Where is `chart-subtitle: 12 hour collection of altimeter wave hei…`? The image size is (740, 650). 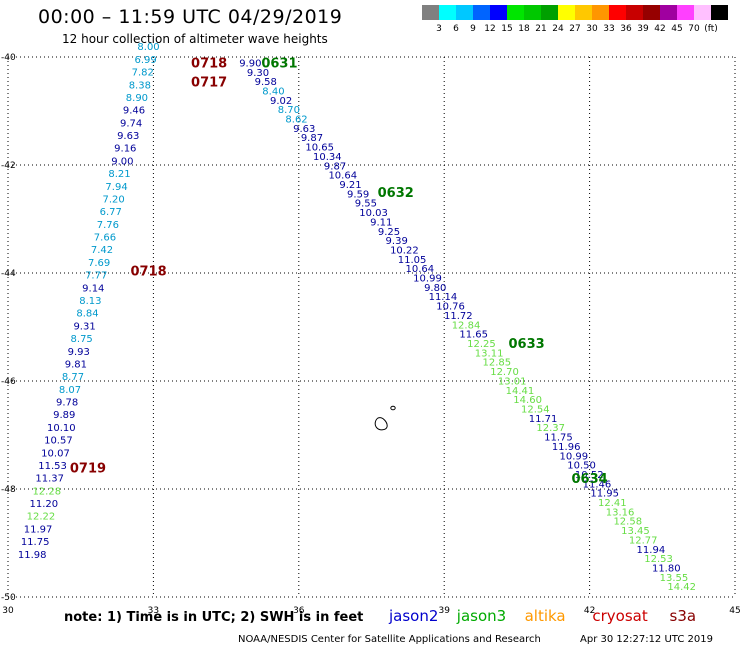 chart-subtitle: 12 hour collection of altimeter wave hei… is located at coordinates (195, 39).